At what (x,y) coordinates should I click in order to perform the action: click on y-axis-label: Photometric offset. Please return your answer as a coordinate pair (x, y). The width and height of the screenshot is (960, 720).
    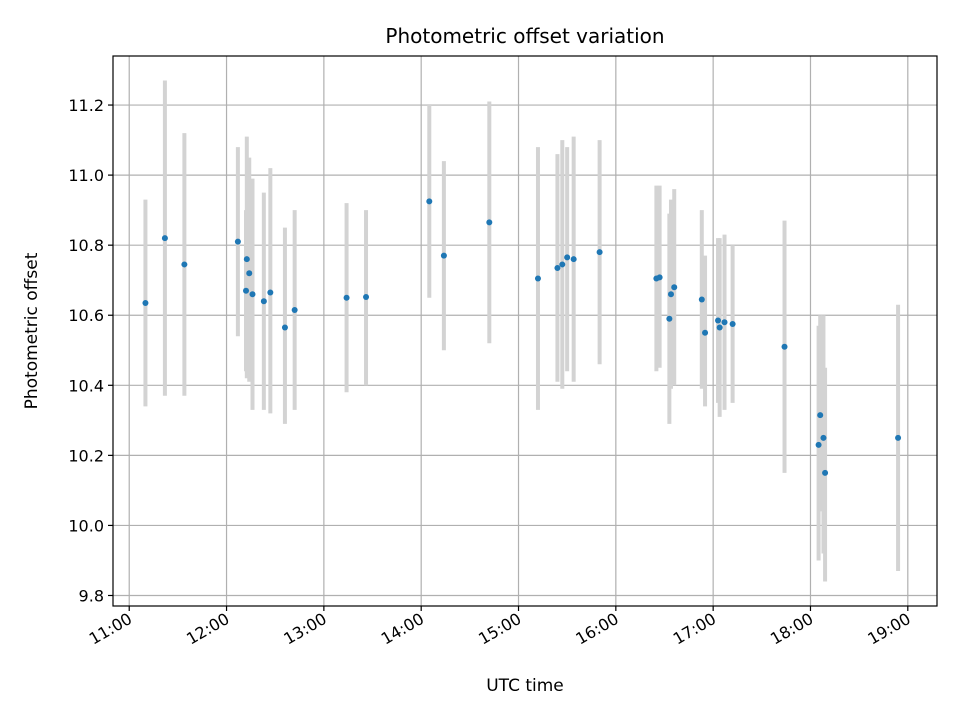
    Looking at the image, I should click on (32, 330).